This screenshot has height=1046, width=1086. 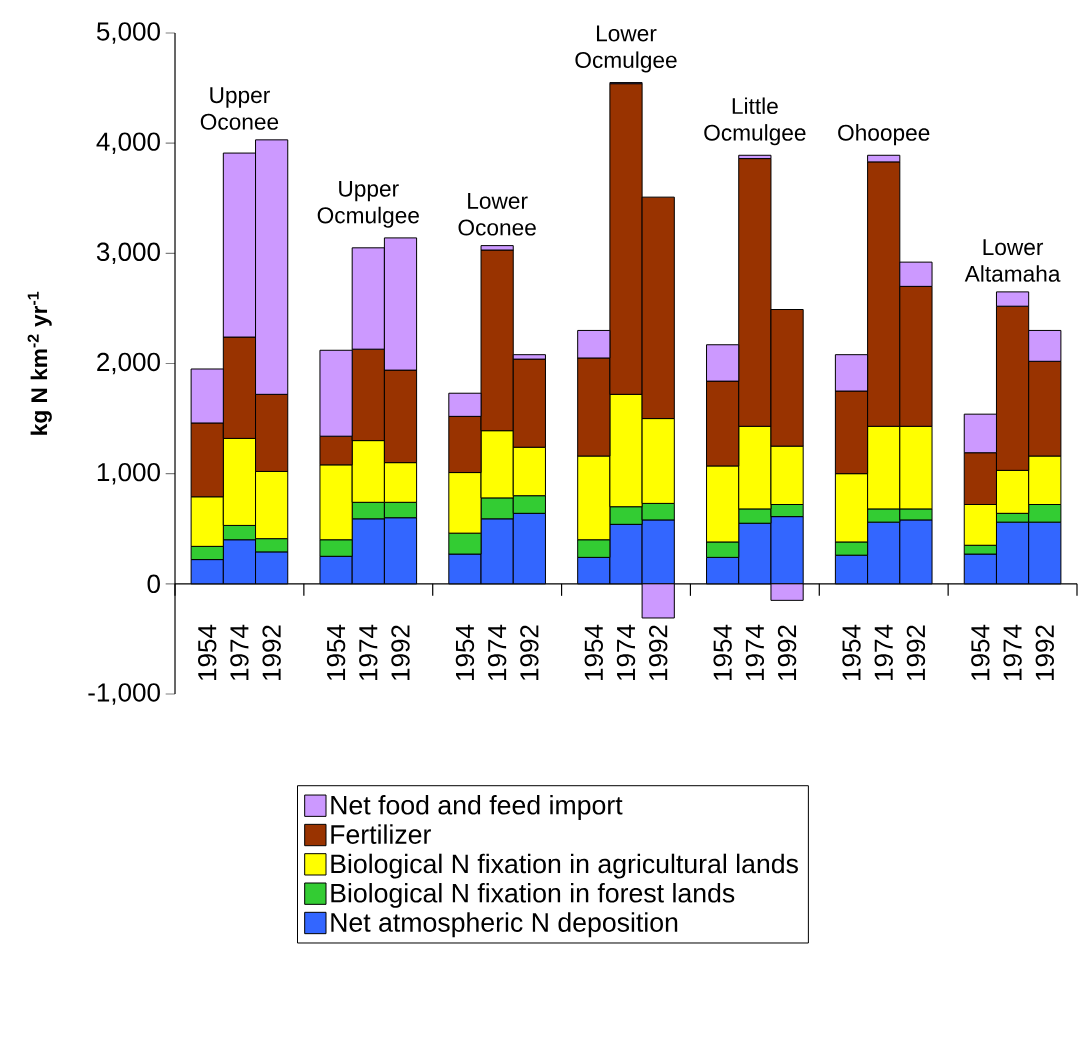 I want to click on legend-label: Biological N fixation in forest lands, so click(x=533, y=895).